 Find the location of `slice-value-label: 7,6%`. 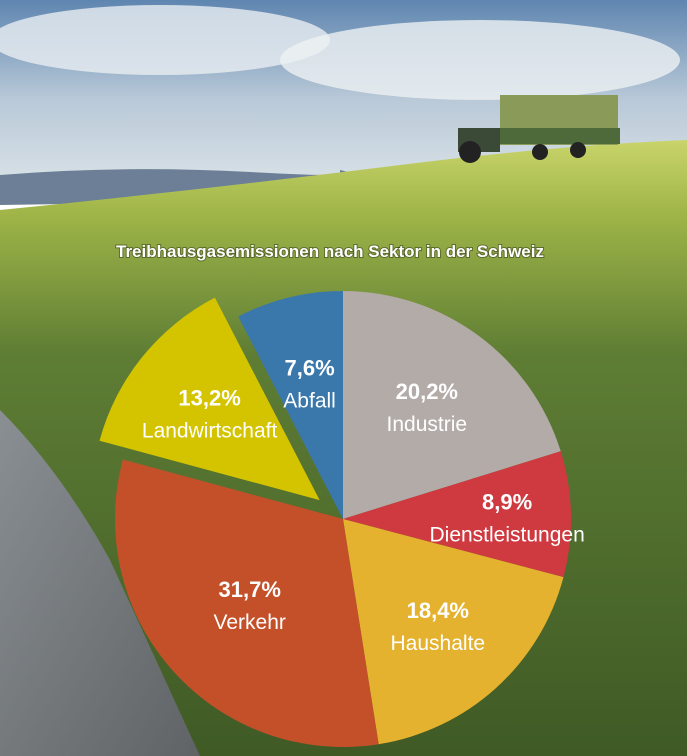

slice-value-label: 7,6% is located at coordinates (309, 368).